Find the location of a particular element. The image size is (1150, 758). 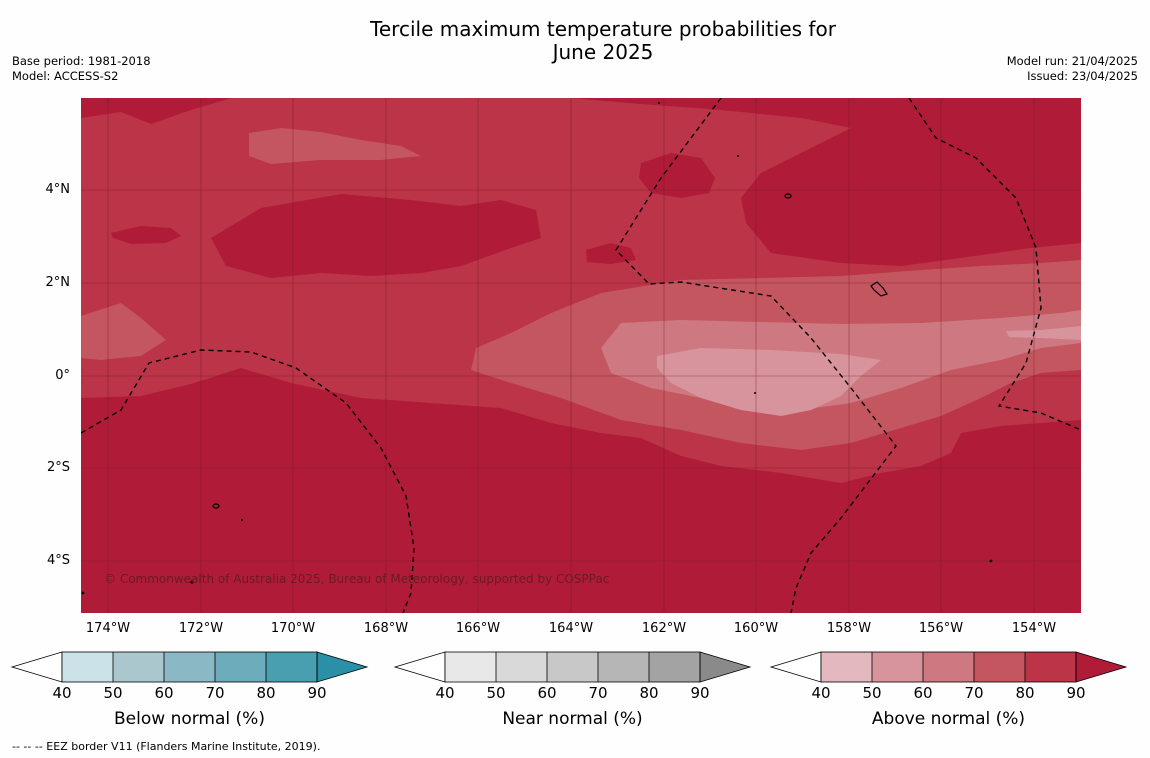

model-run-text: Model run: 21/04/2025 is located at coordinates (1072, 61).